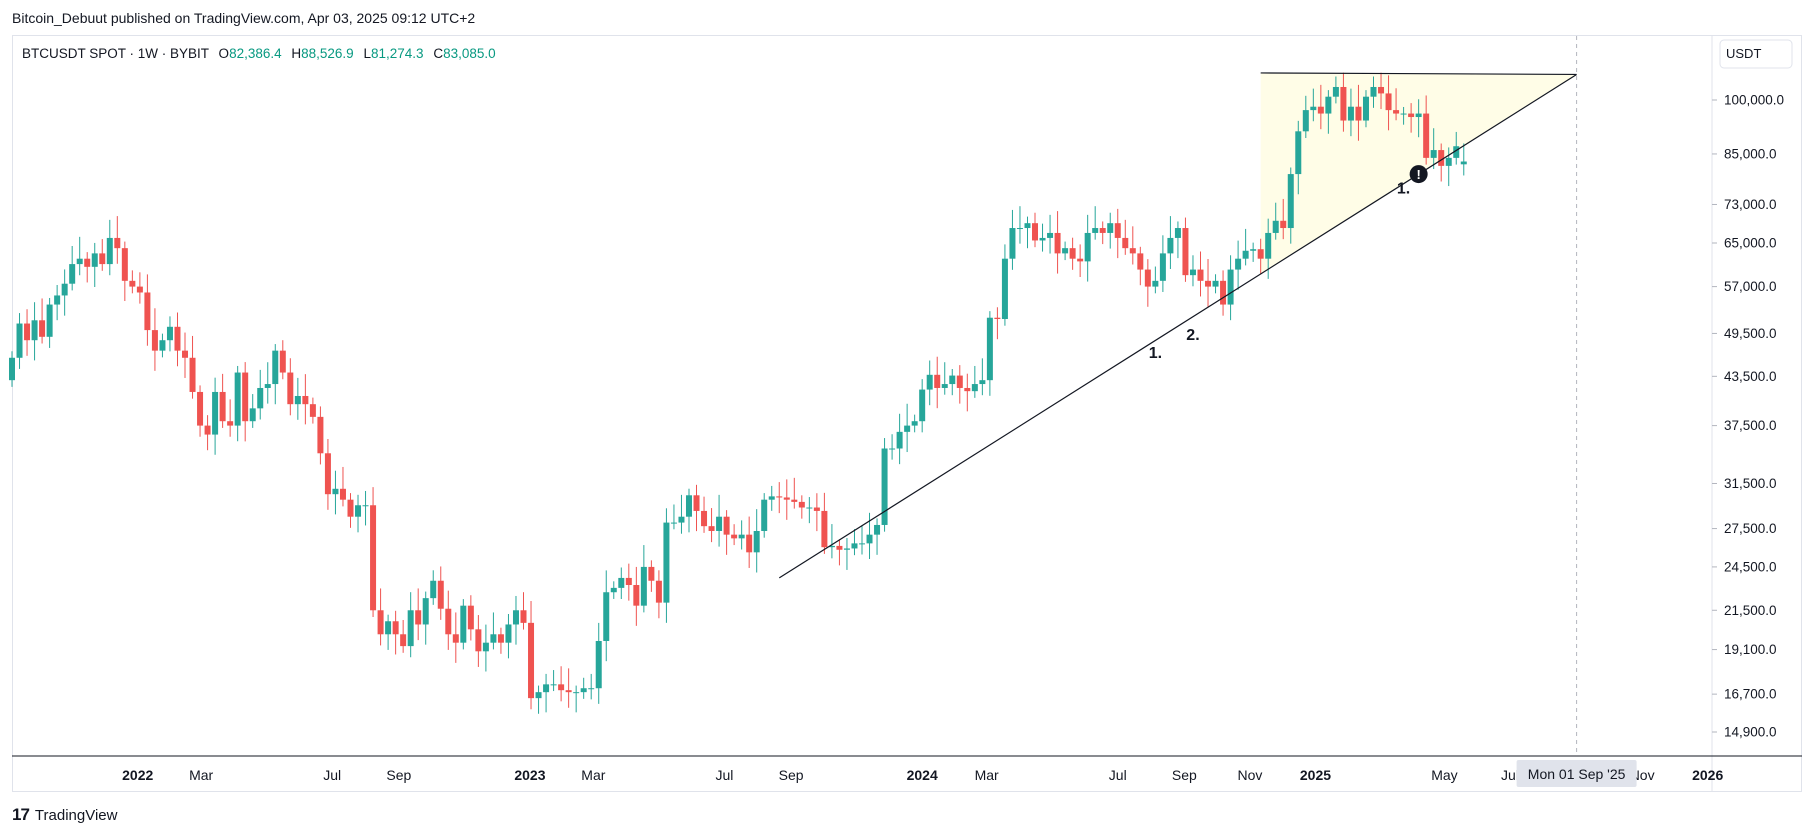 The image size is (1815, 836). What do you see at coordinates (115, 53) in the screenshot?
I see `symbol-label: BTCUSDT SPOT · 1W · BYBIT` at bounding box center [115, 53].